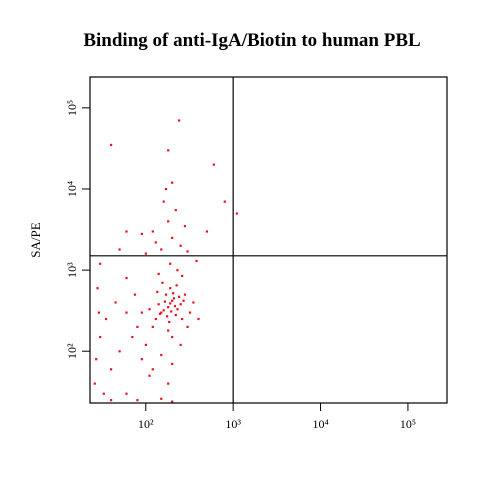 This screenshot has height=492, width=500. Describe the element at coordinates (146, 424) in the screenshot. I see `x-tick-label: 10²` at that location.